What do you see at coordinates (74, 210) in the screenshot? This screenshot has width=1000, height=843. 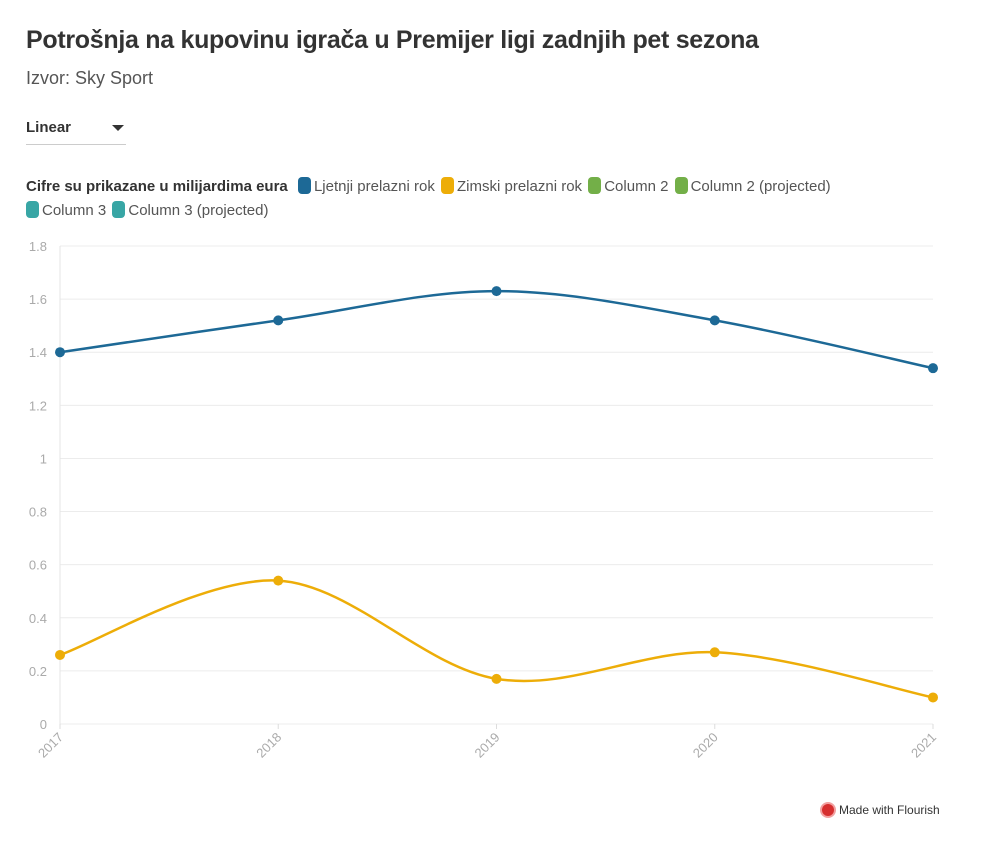 I see `legend-label: Column 3` at bounding box center [74, 210].